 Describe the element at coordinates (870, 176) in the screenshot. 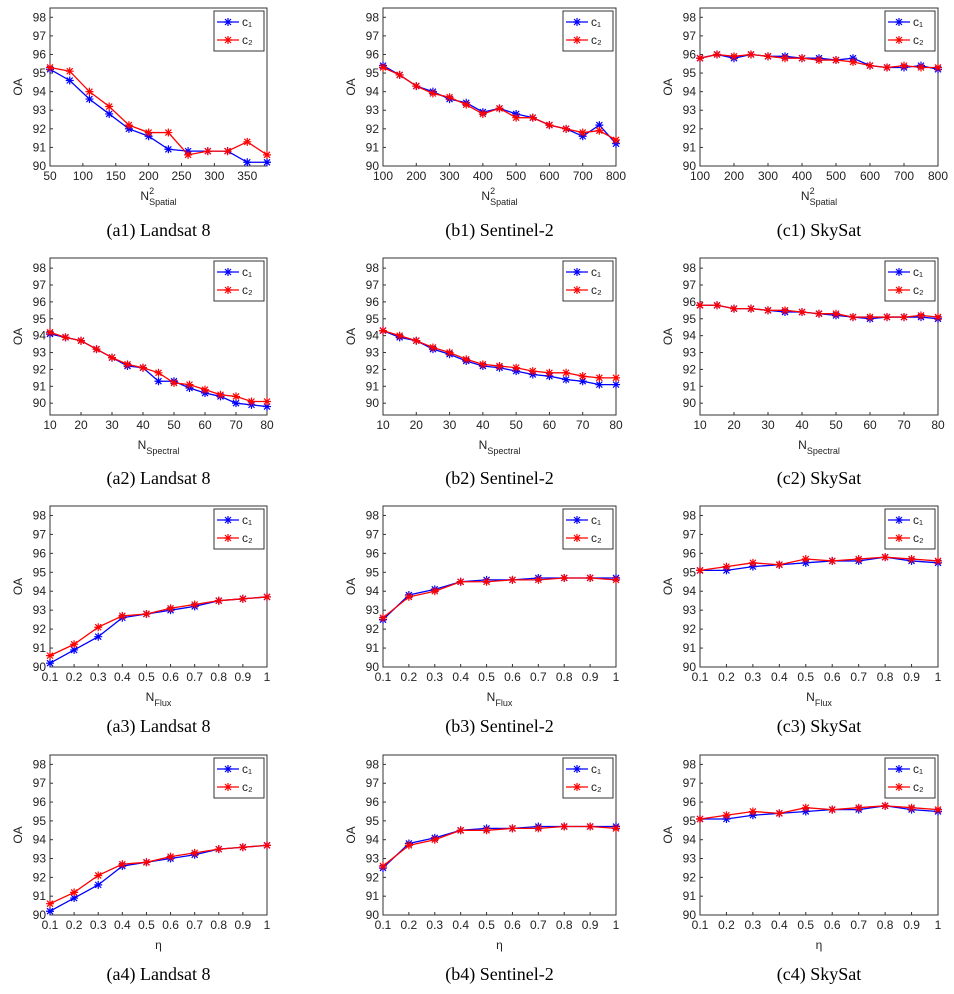

I see `x-tick-label: 600` at that location.